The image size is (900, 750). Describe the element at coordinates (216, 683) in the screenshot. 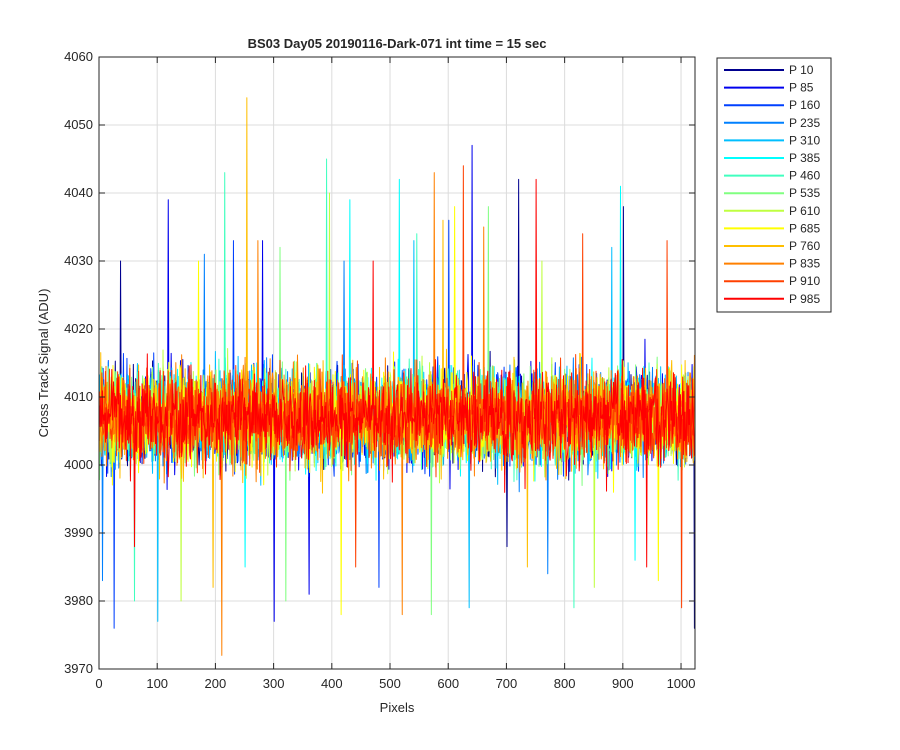

I see `x-tick-label: 200` at that location.